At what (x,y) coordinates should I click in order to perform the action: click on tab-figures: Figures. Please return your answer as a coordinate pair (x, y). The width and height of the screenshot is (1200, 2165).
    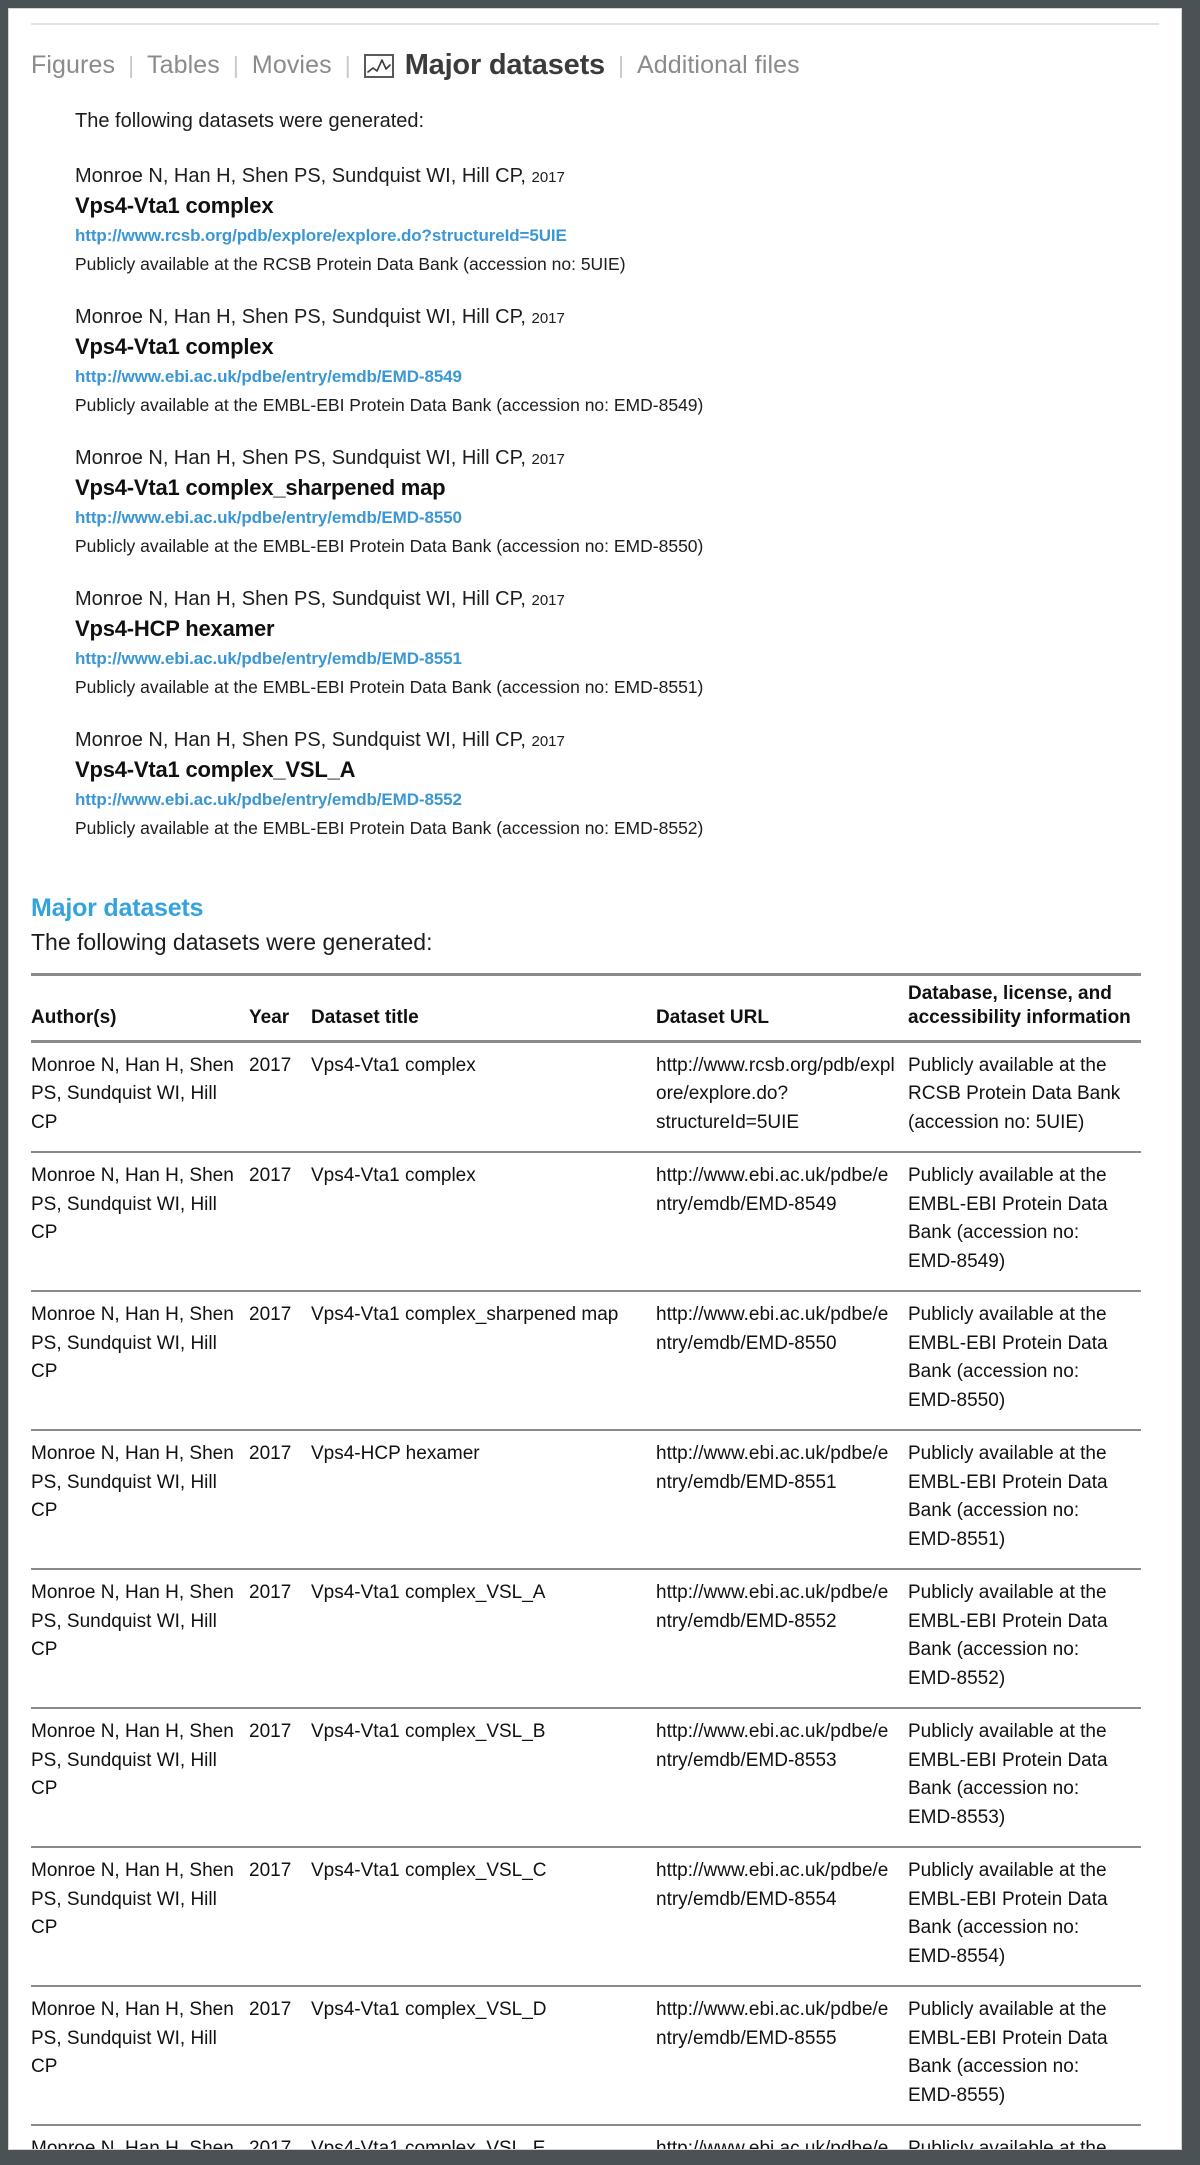
    Looking at the image, I should click on (73, 65).